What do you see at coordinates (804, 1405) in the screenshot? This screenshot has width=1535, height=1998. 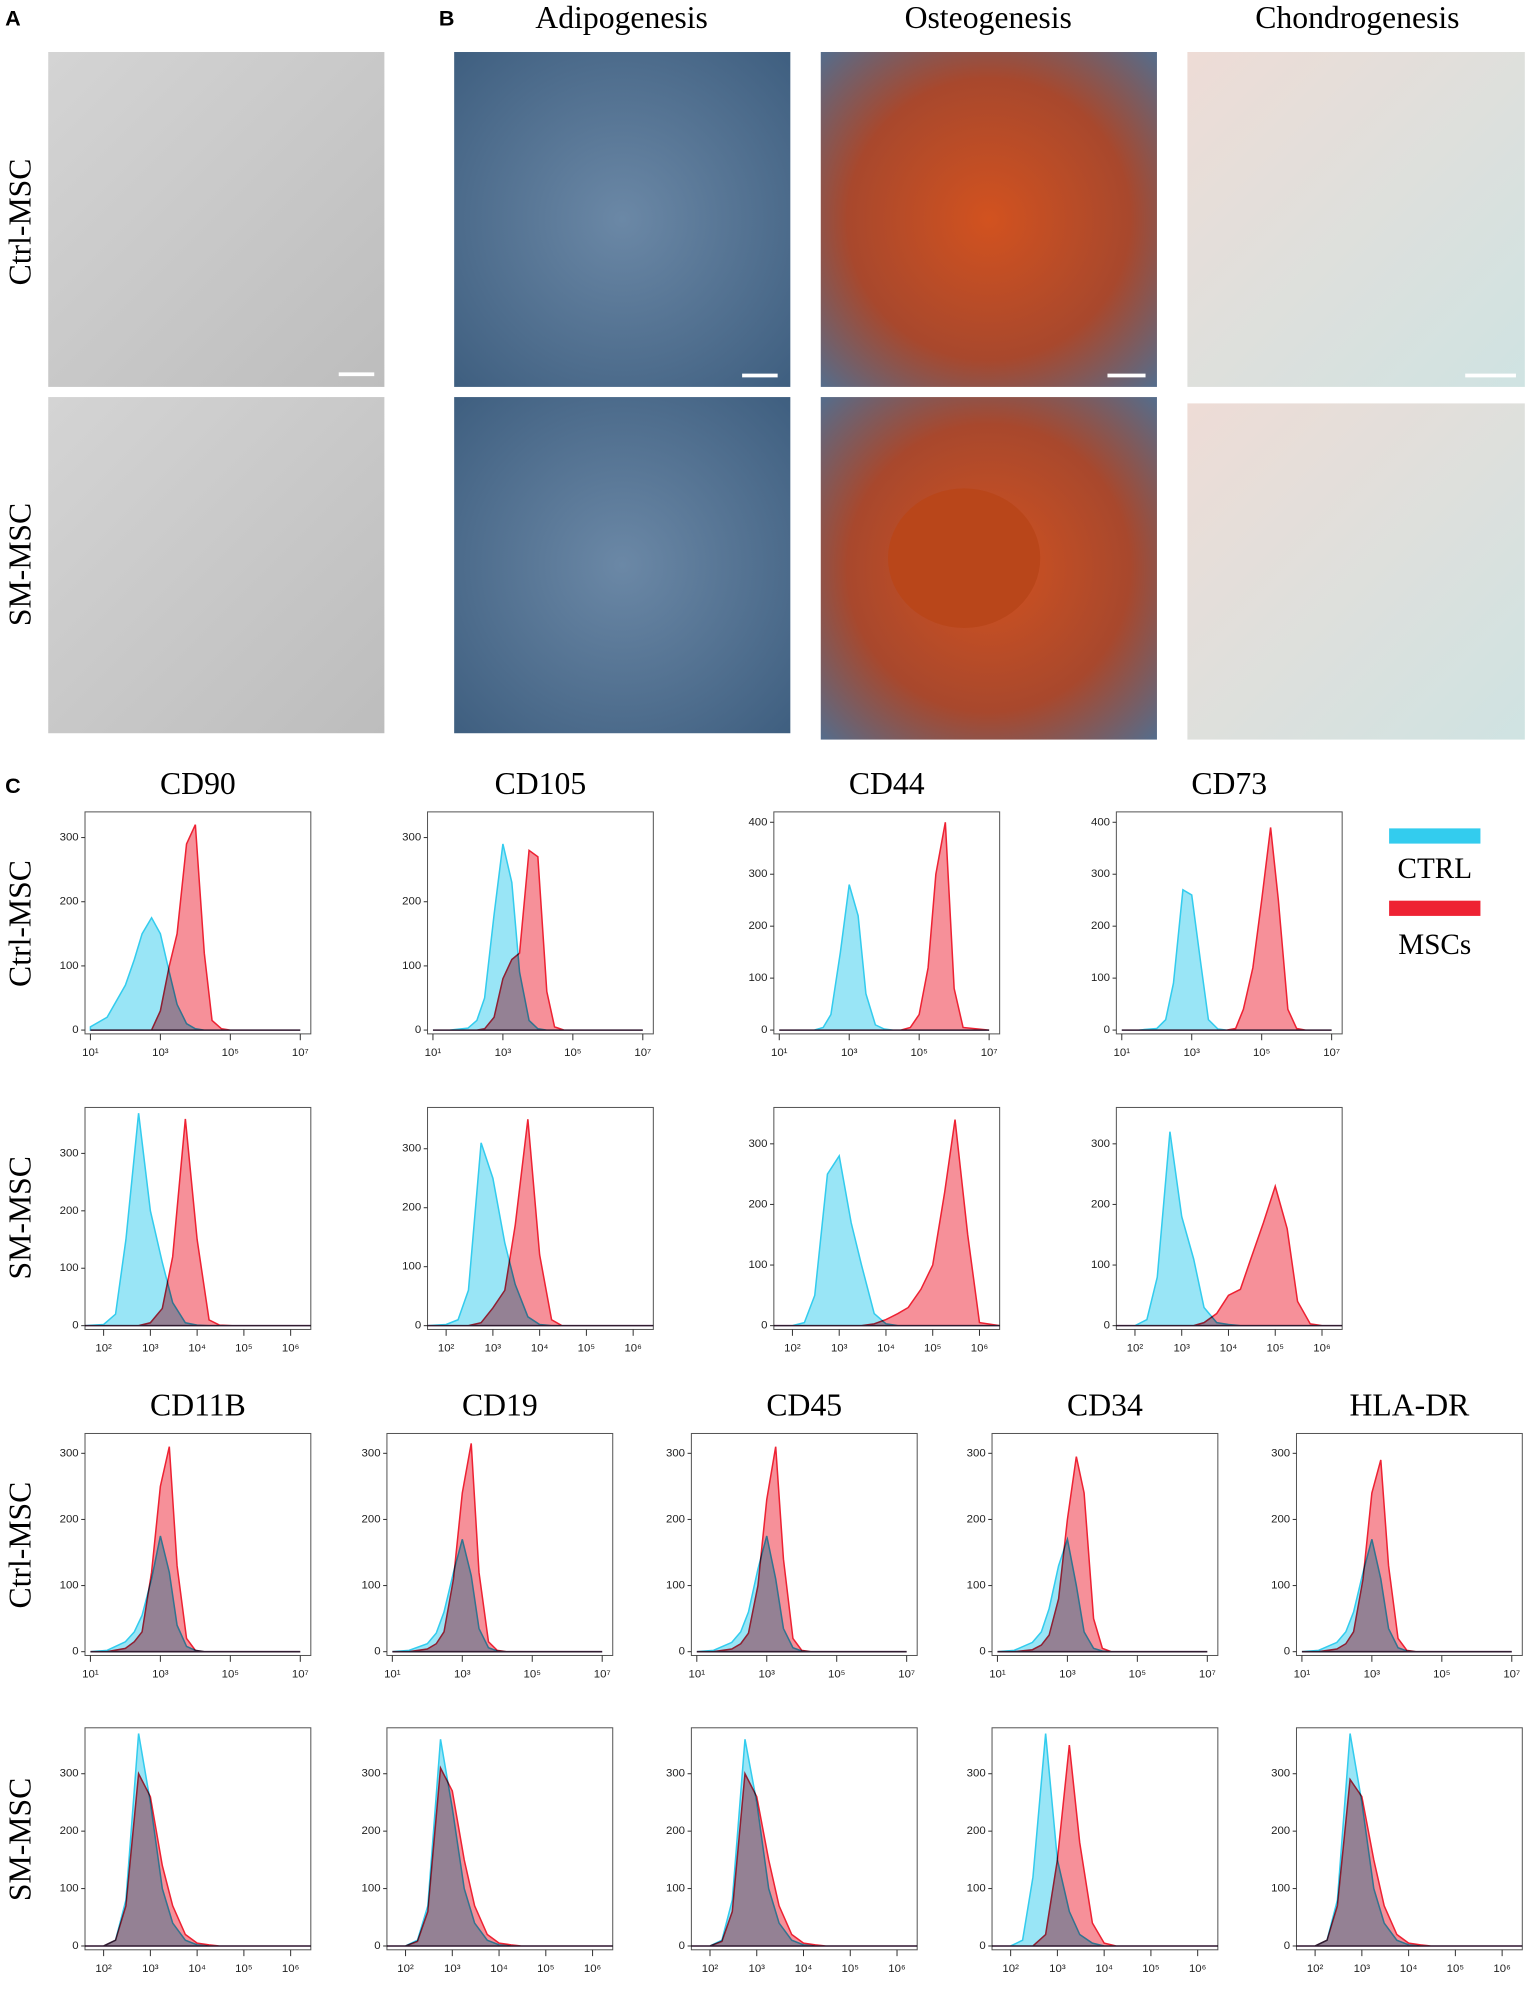 I see `chart-title: CD45` at bounding box center [804, 1405].